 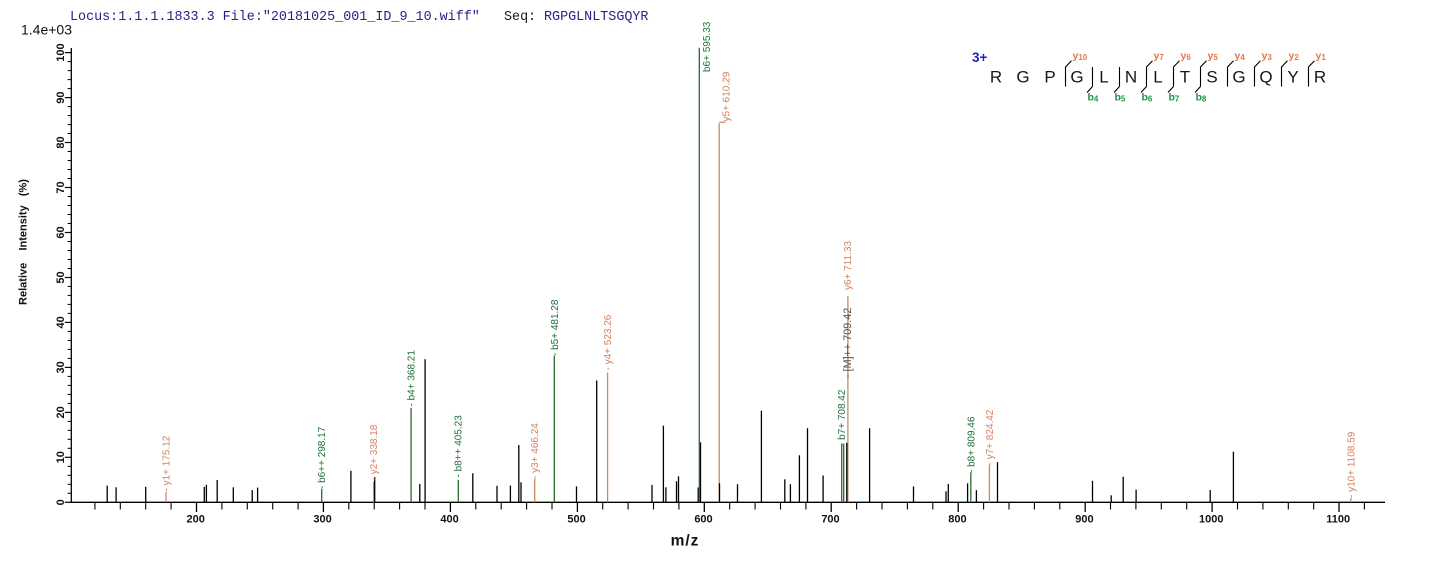 What do you see at coordinates (1185, 77) in the screenshot?
I see `svg-text: T` at bounding box center [1185, 77].